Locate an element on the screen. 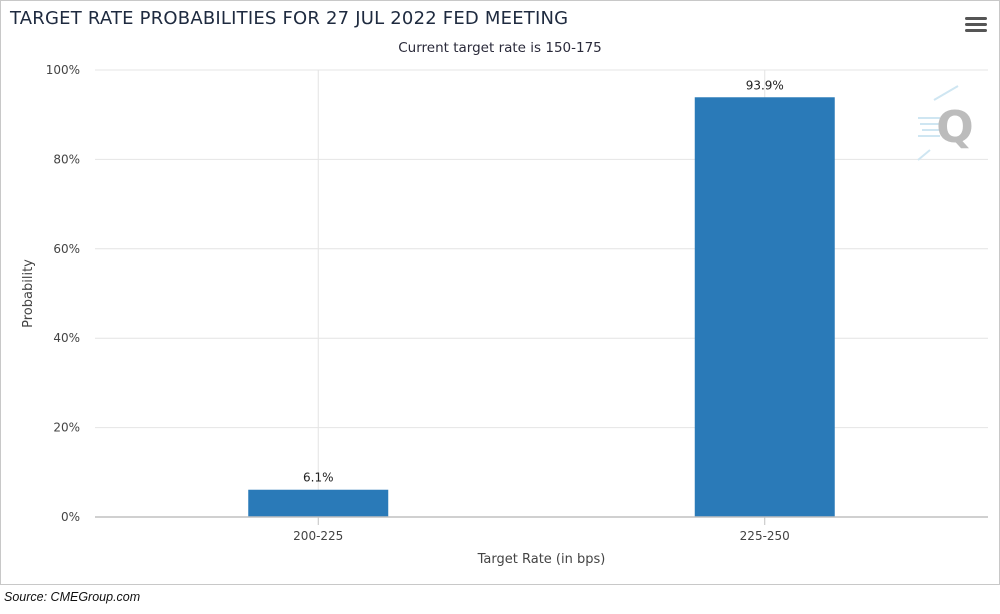  y-axis-title: Probability is located at coordinates (28, 293).